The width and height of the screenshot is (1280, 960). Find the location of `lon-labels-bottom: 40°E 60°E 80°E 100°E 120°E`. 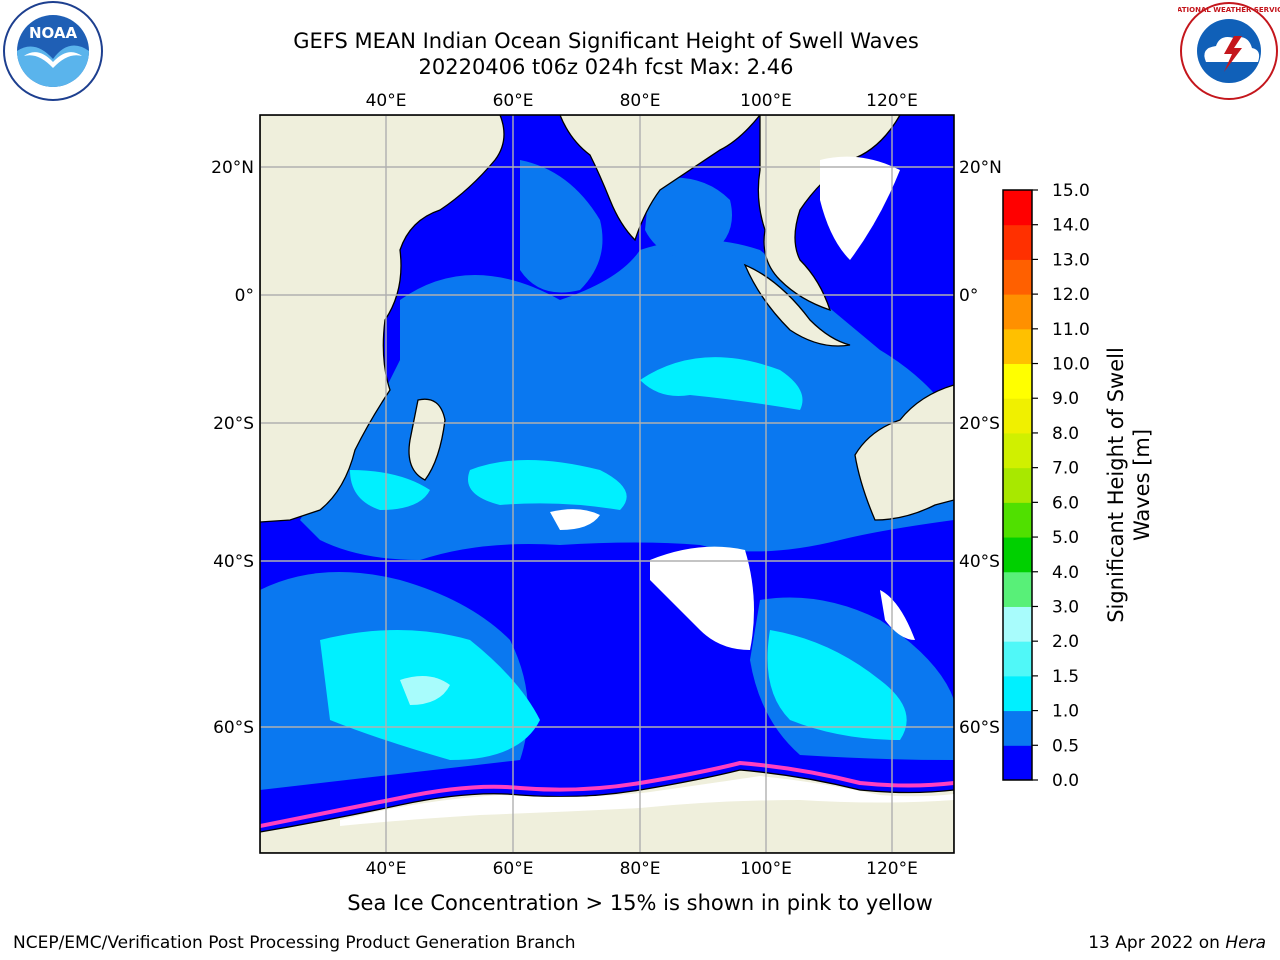

lon-labels-bottom: 40°E 60°E 80°E 100°E 120°E is located at coordinates (642, 869).